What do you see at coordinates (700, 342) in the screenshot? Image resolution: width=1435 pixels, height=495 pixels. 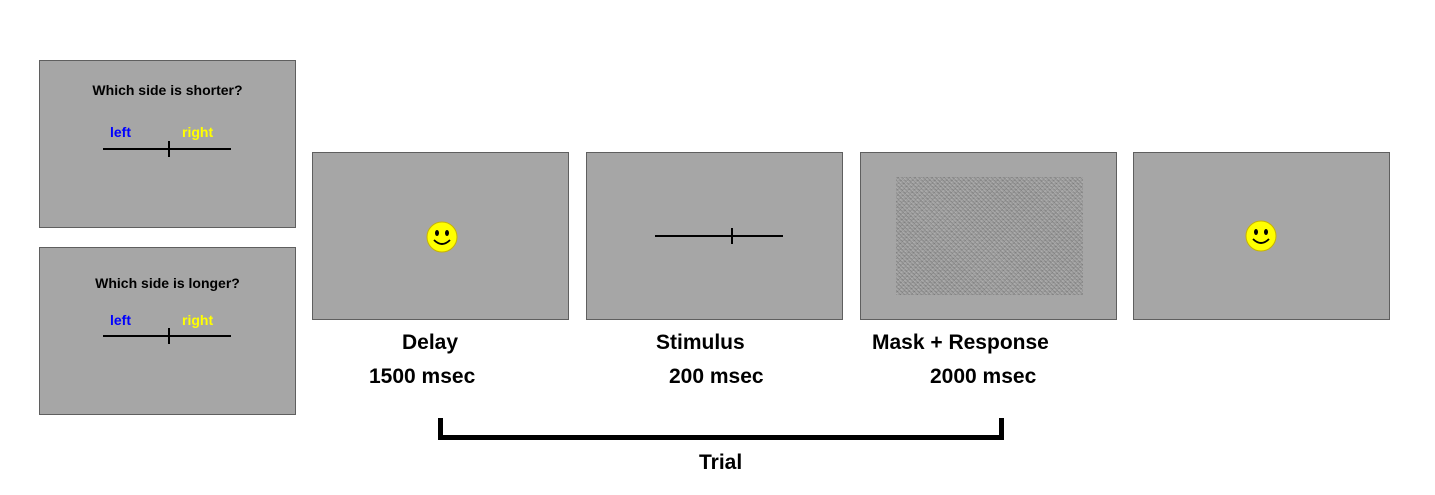 I see `stimulus-caption-name: Stimulus` at bounding box center [700, 342].